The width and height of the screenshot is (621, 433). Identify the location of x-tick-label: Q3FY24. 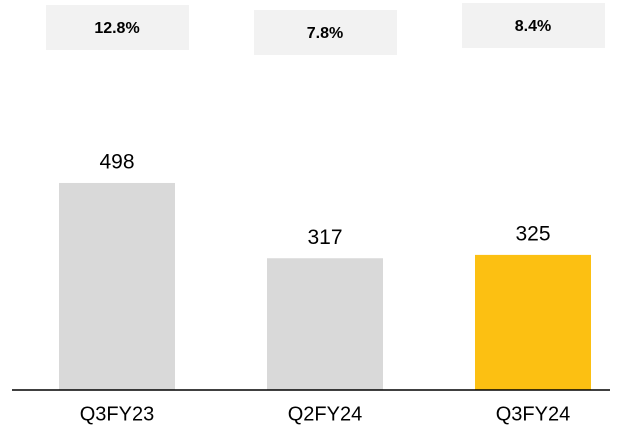
(533, 414).